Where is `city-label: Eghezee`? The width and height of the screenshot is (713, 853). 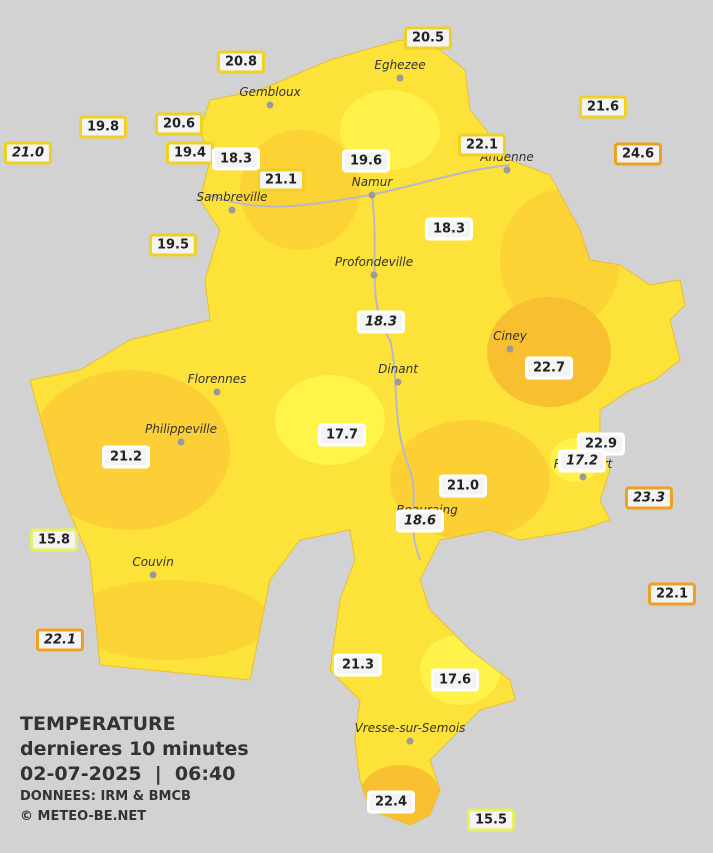 city-label: Eghezee is located at coordinates (400, 65).